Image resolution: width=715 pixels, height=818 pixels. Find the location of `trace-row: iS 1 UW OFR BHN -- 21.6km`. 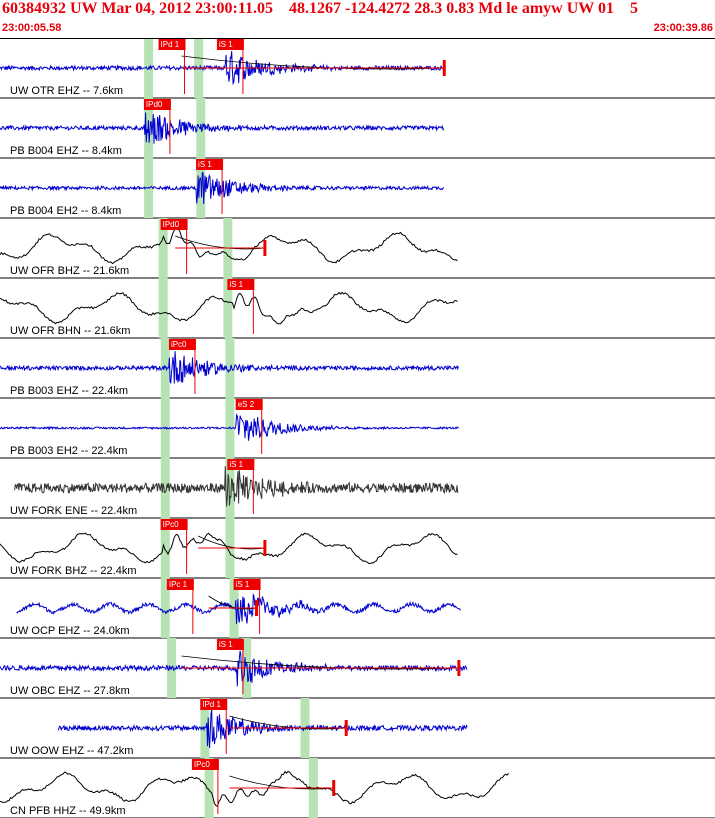

trace-row: iS 1 UW OFR BHN -- 21.6km is located at coordinates (357, 308).